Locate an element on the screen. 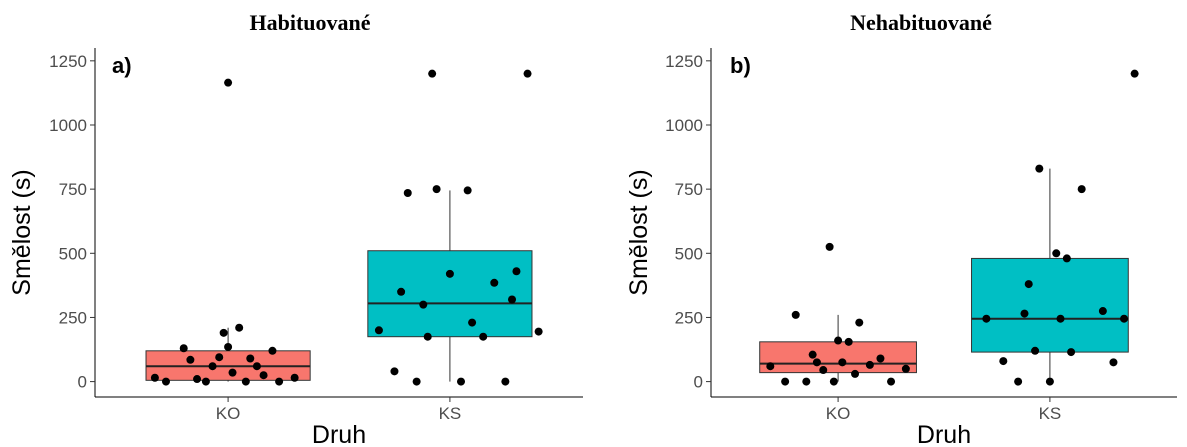 The image size is (1187, 447). x-tick-label: KO is located at coordinates (838, 413).